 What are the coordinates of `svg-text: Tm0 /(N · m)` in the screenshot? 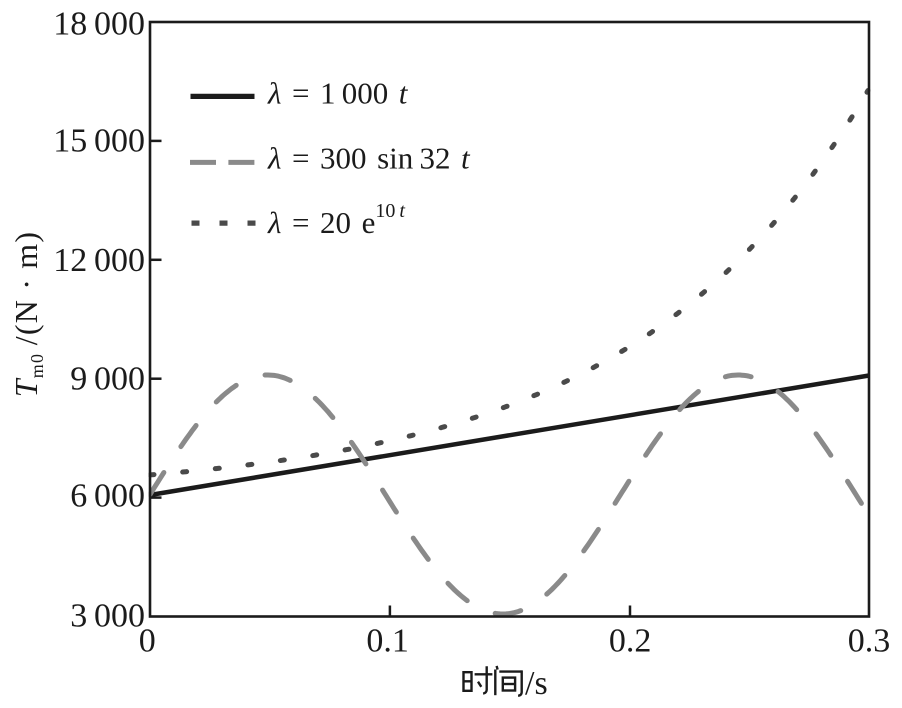 It's located at (27, 314).